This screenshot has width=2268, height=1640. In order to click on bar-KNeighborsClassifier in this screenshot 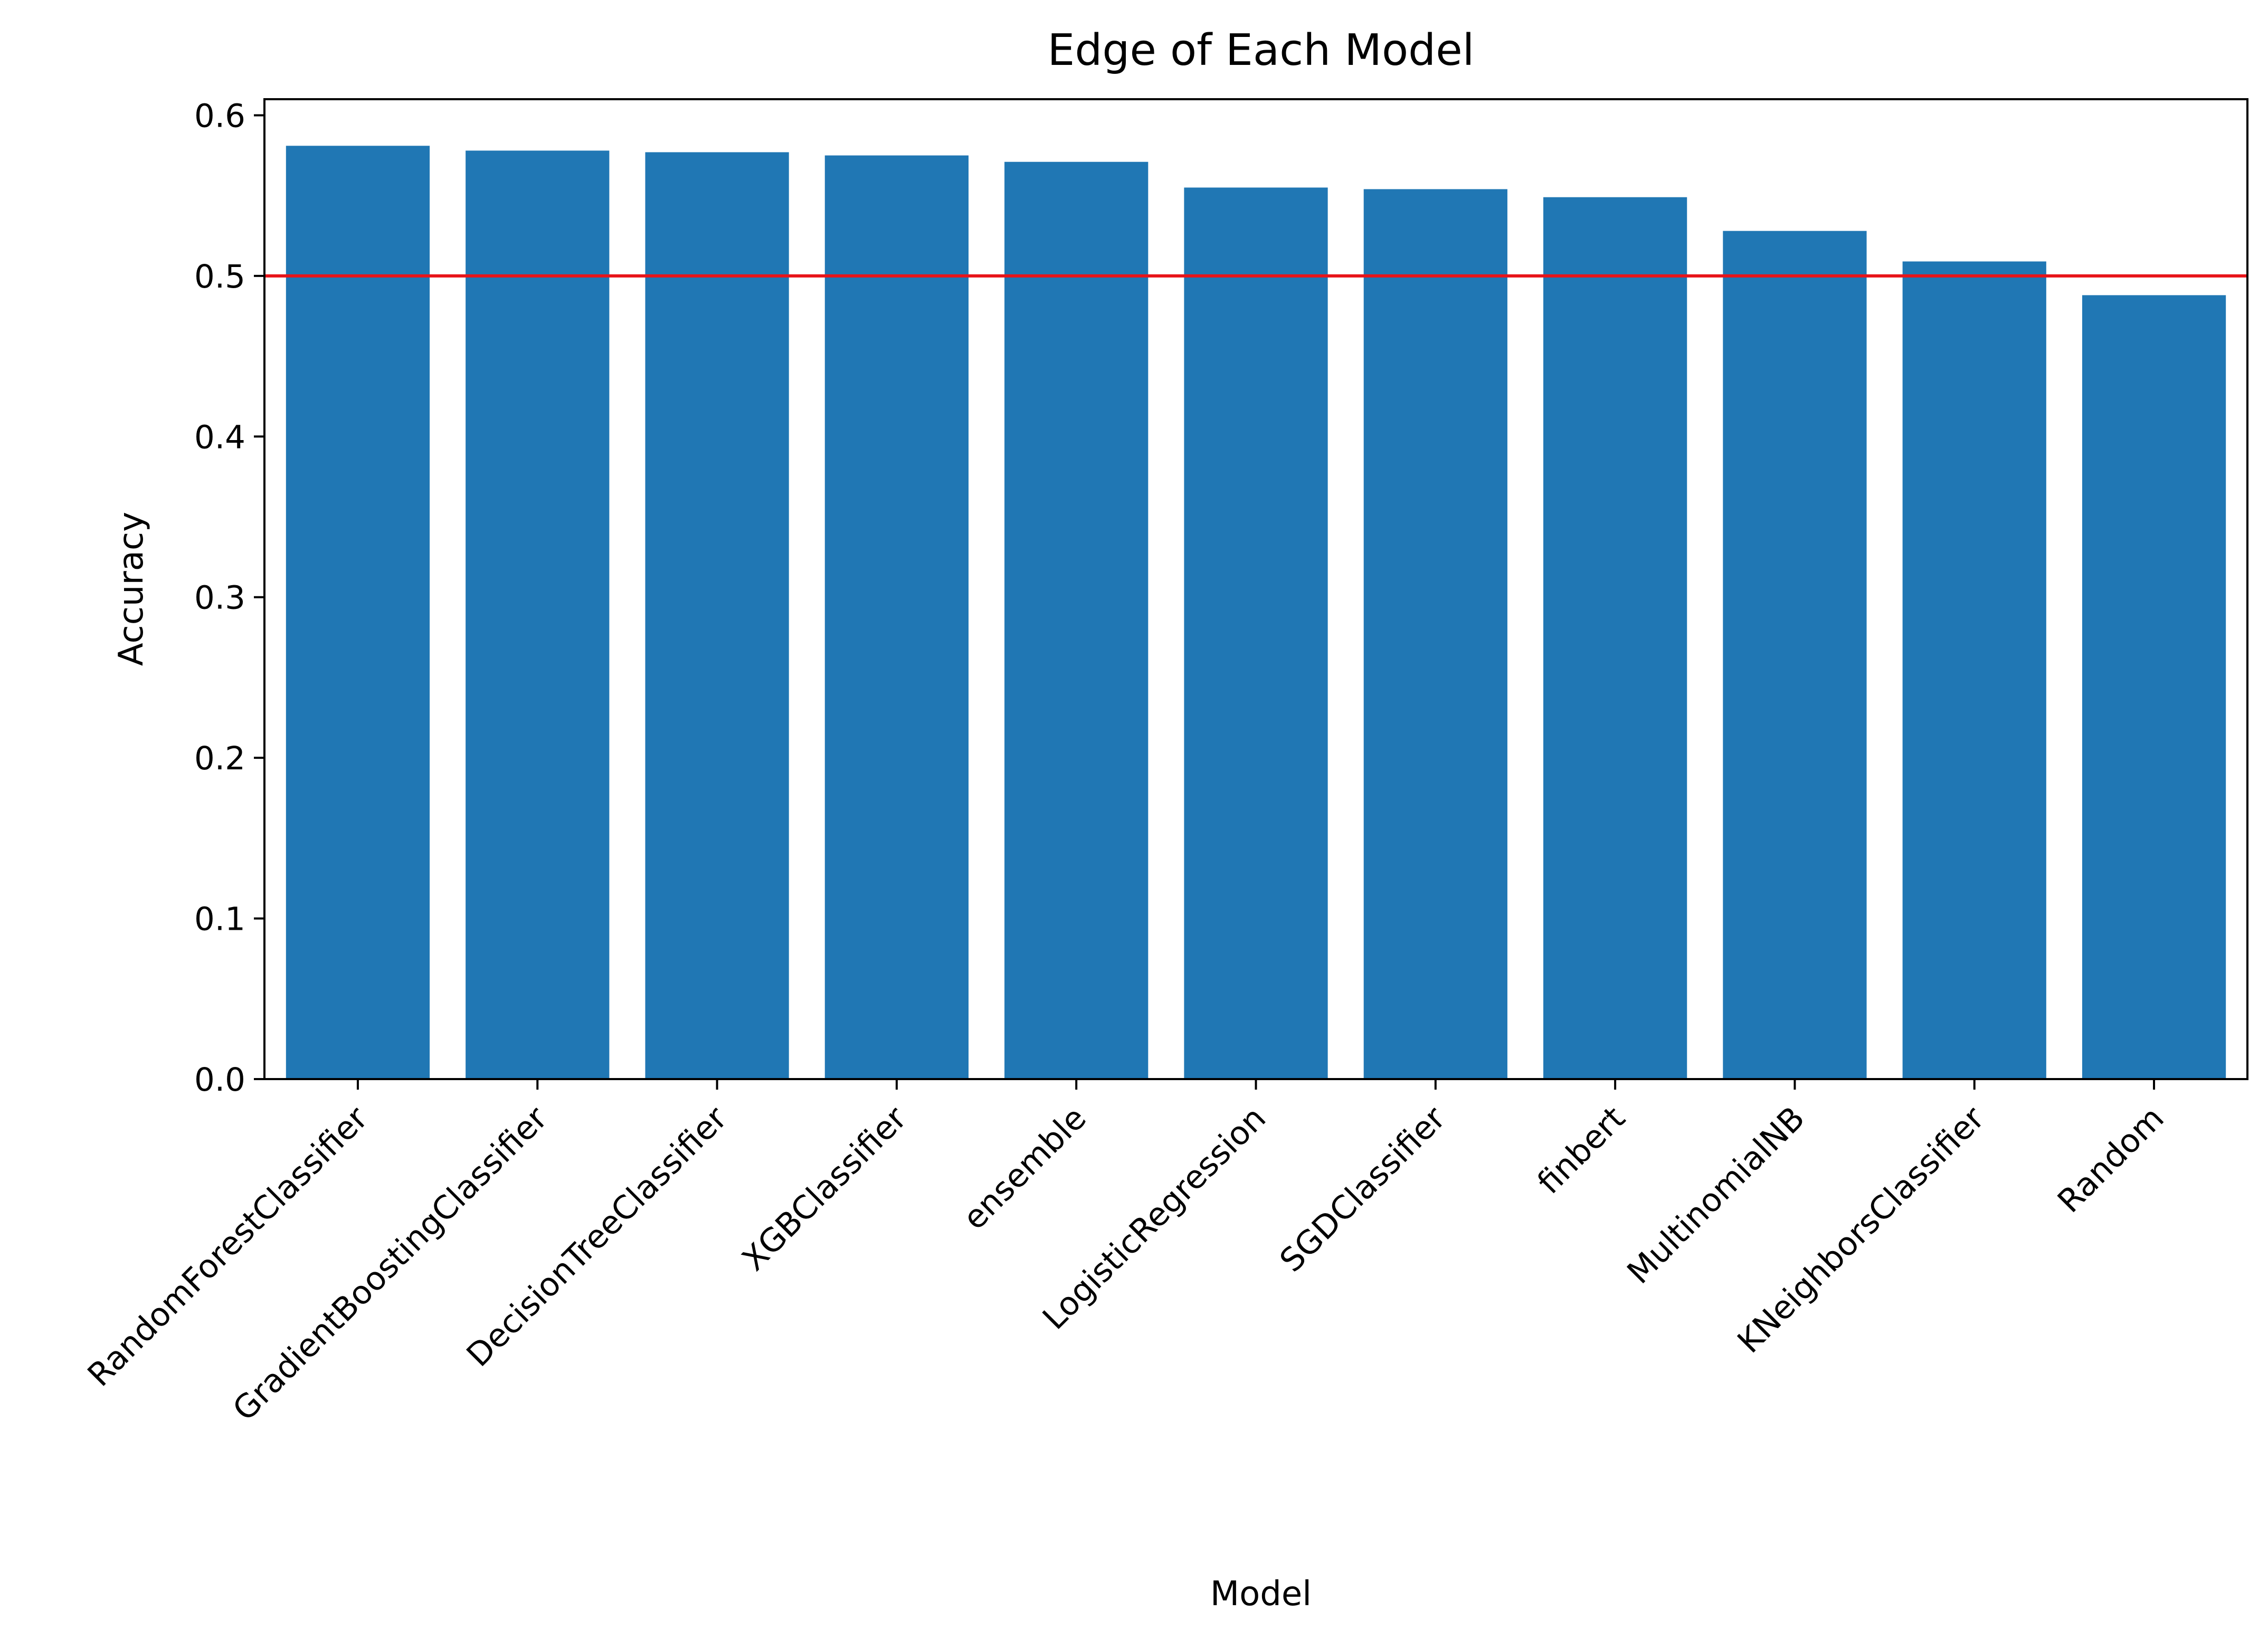, I will do `click(1974, 670)`.